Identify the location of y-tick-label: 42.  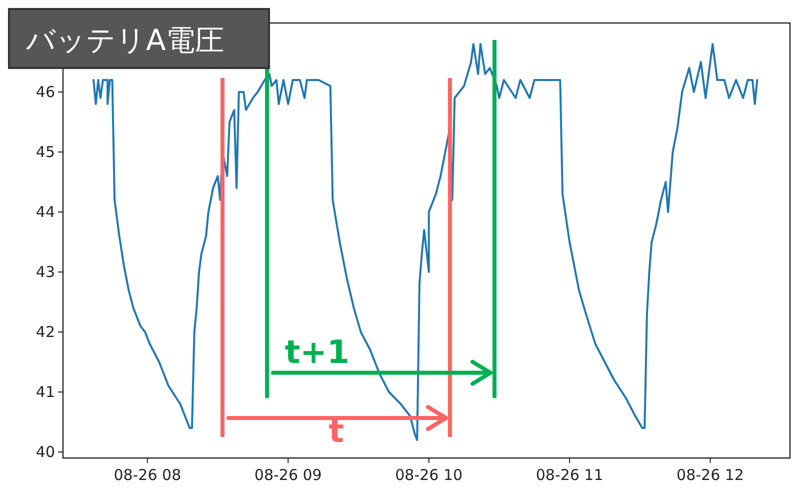
(45, 332).